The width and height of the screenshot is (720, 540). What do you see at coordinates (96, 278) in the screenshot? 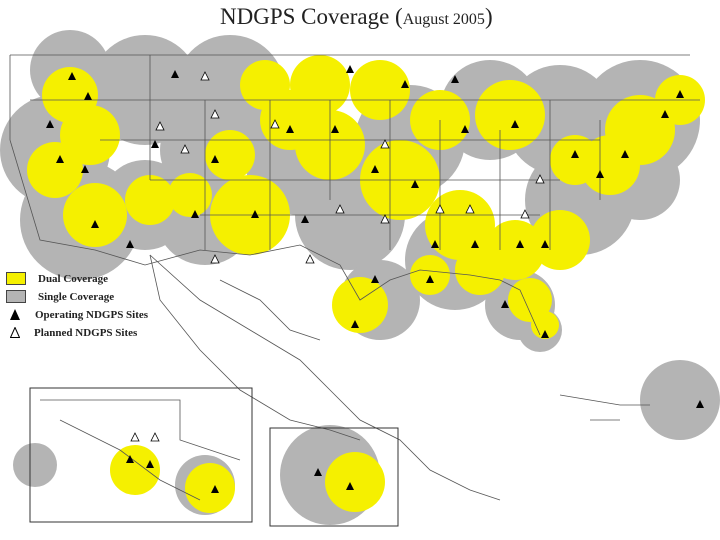
I see `legend-dual: Dual Coverage` at bounding box center [96, 278].